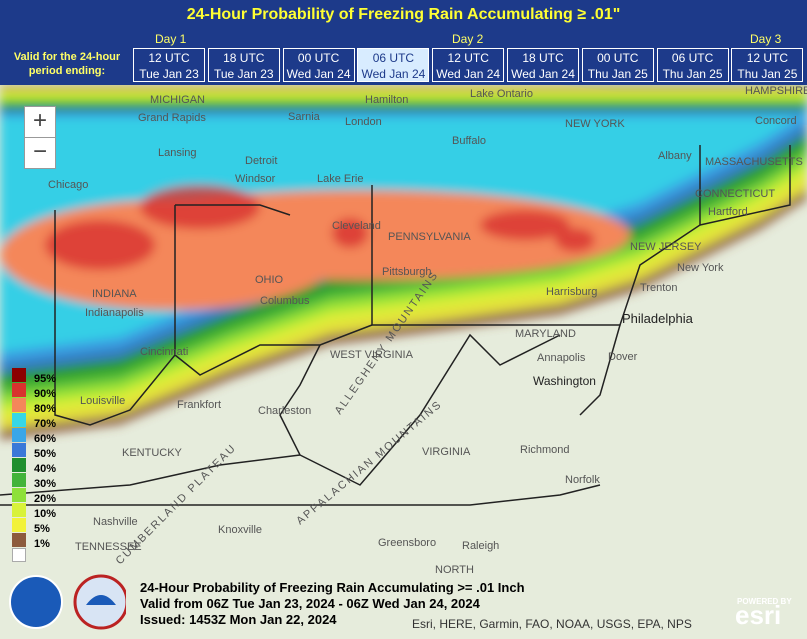 This screenshot has width=807, height=639. What do you see at coordinates (571, 292) in the screenshot?
I see `place-label: Harrisburg` at bounding box center [571, 292].